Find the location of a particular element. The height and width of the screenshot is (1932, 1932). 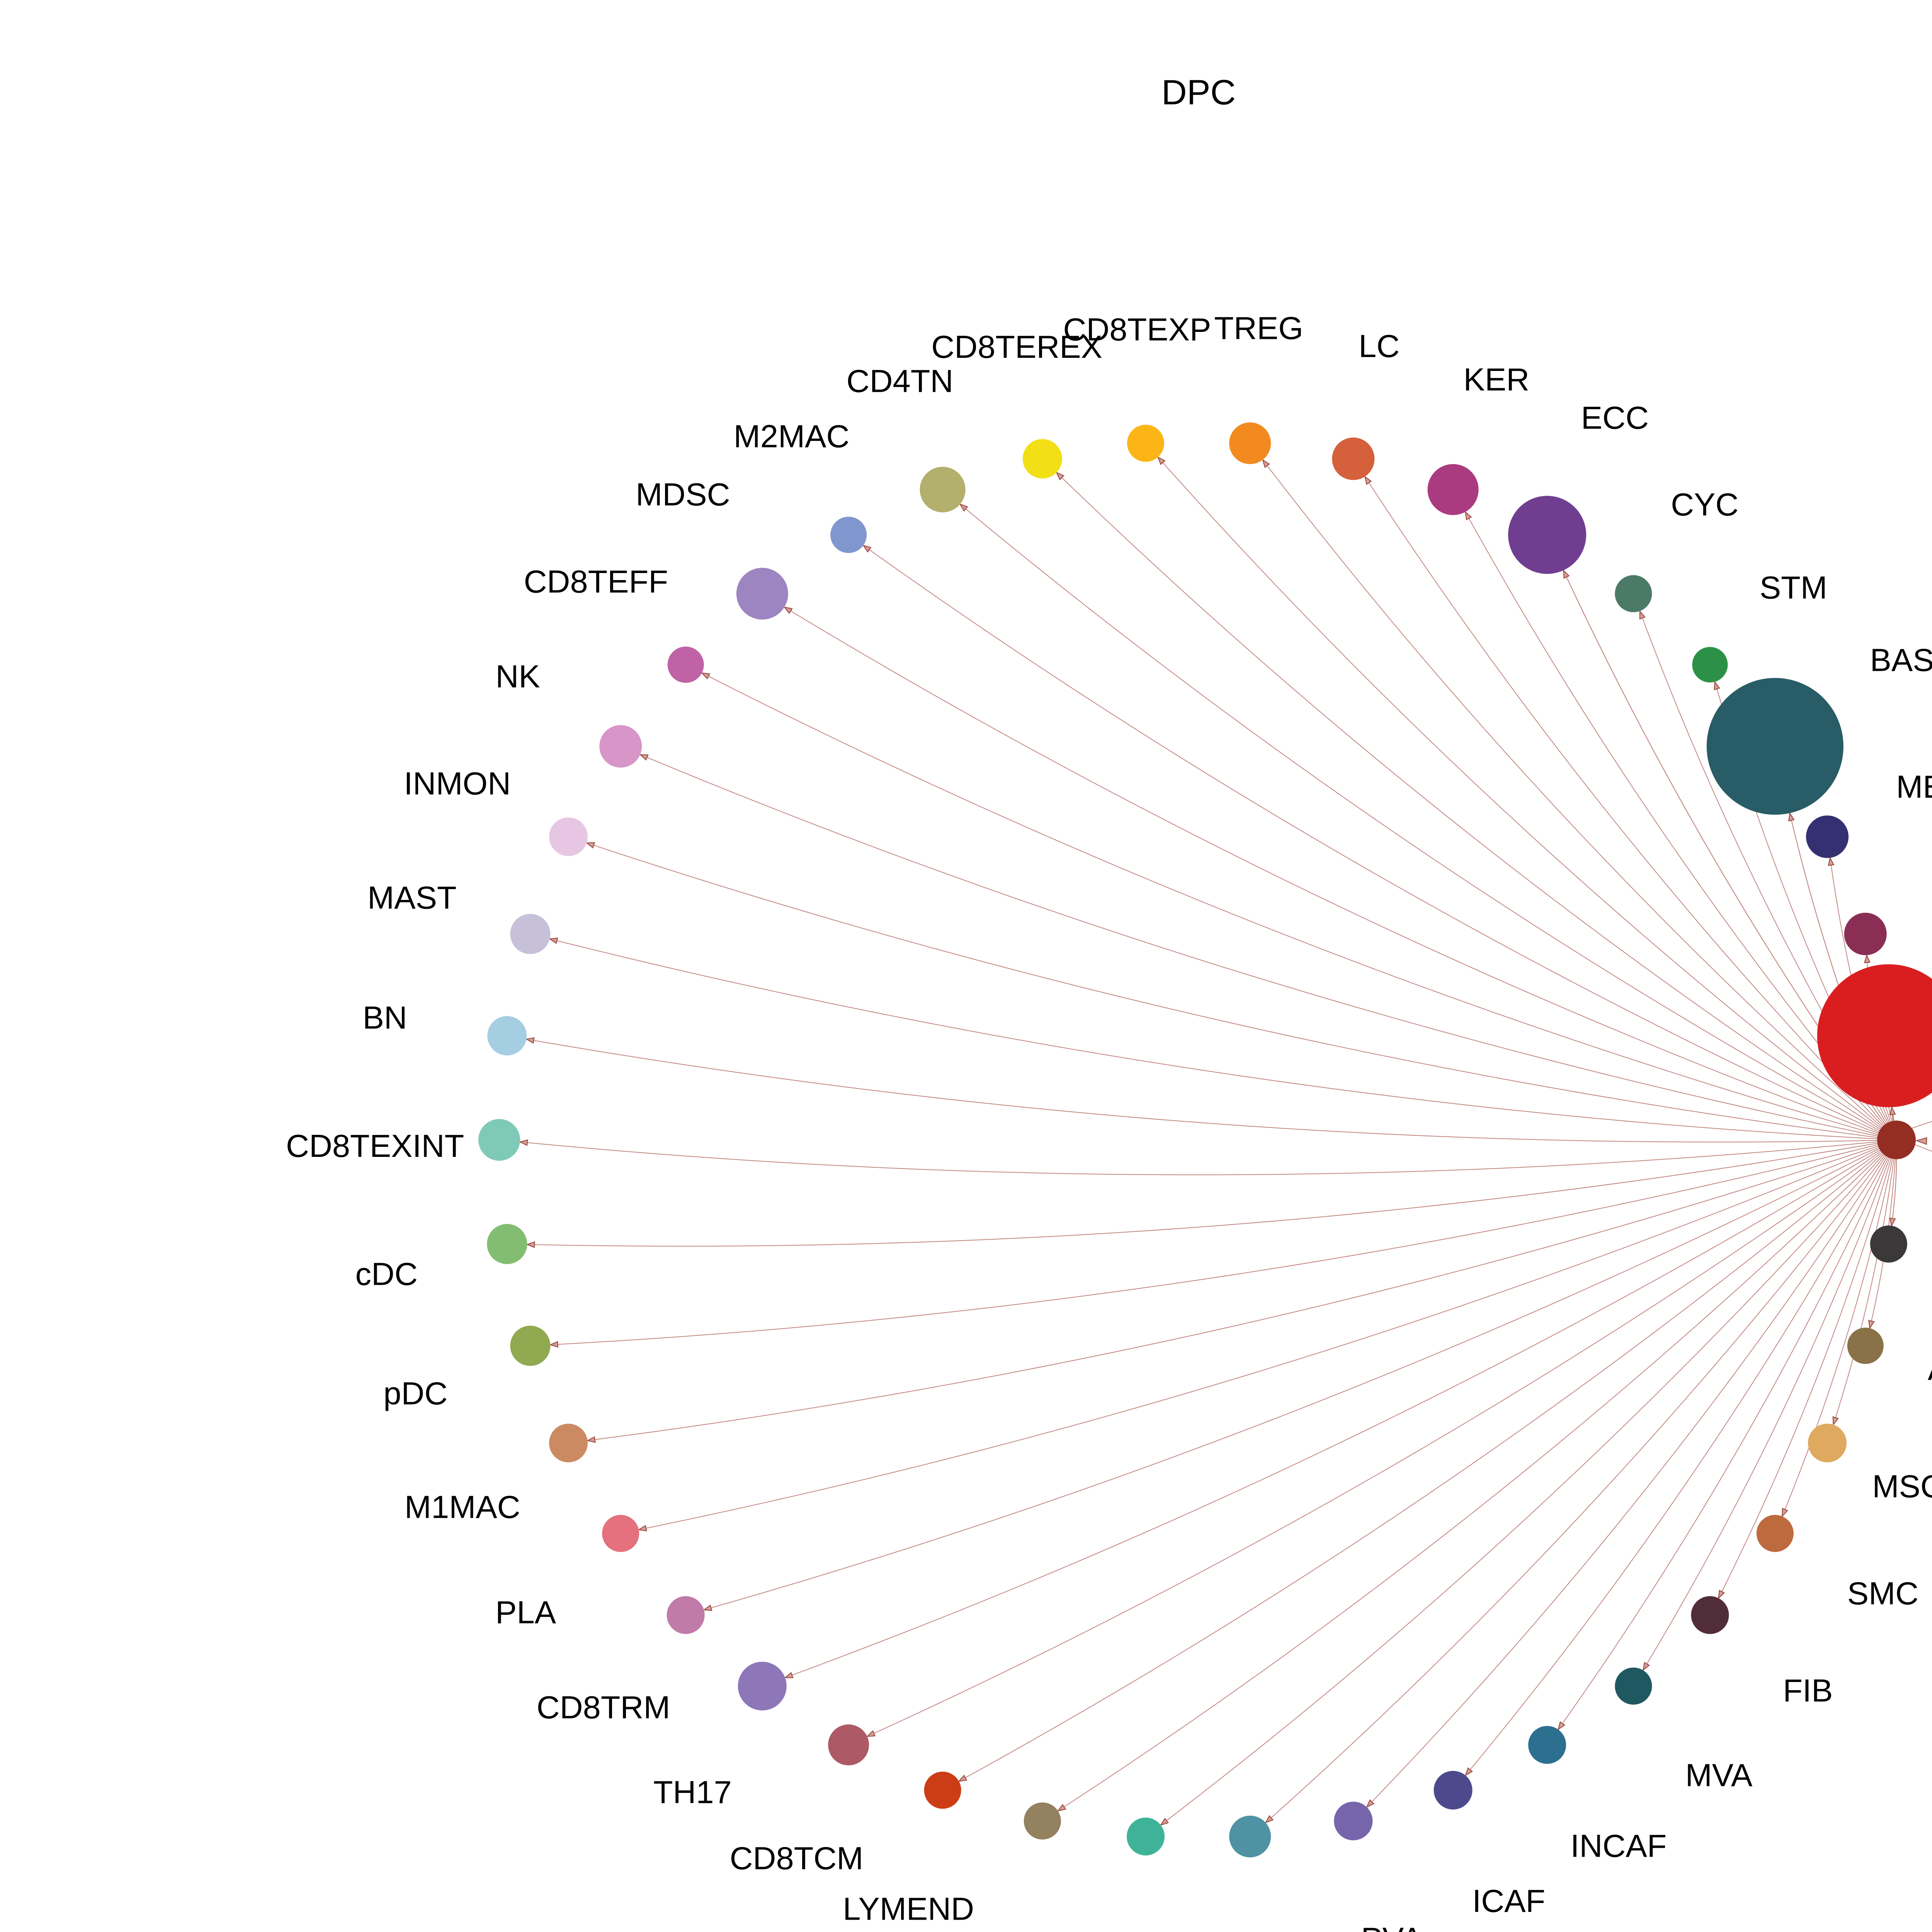

svg-text: CD8TEXINT is located at coordinates (375, 1146).